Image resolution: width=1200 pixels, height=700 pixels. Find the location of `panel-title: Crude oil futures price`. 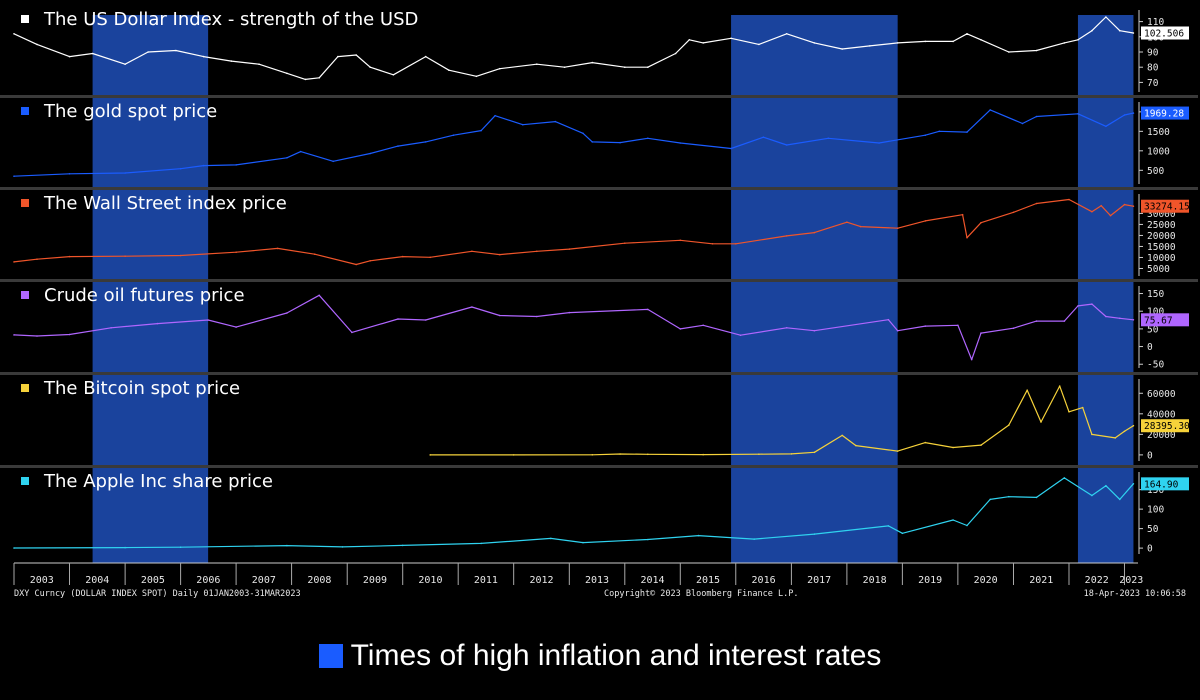

panel-title: Crude oil futures price is located at coordinates (144, 295).